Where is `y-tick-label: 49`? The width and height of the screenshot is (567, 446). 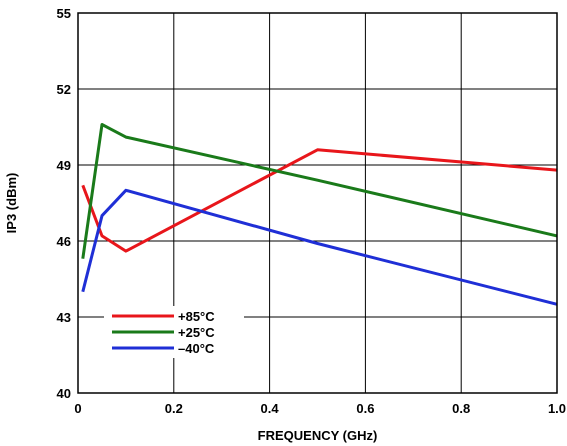
y-tick-label: 49 is located at coordinates (64, 165).